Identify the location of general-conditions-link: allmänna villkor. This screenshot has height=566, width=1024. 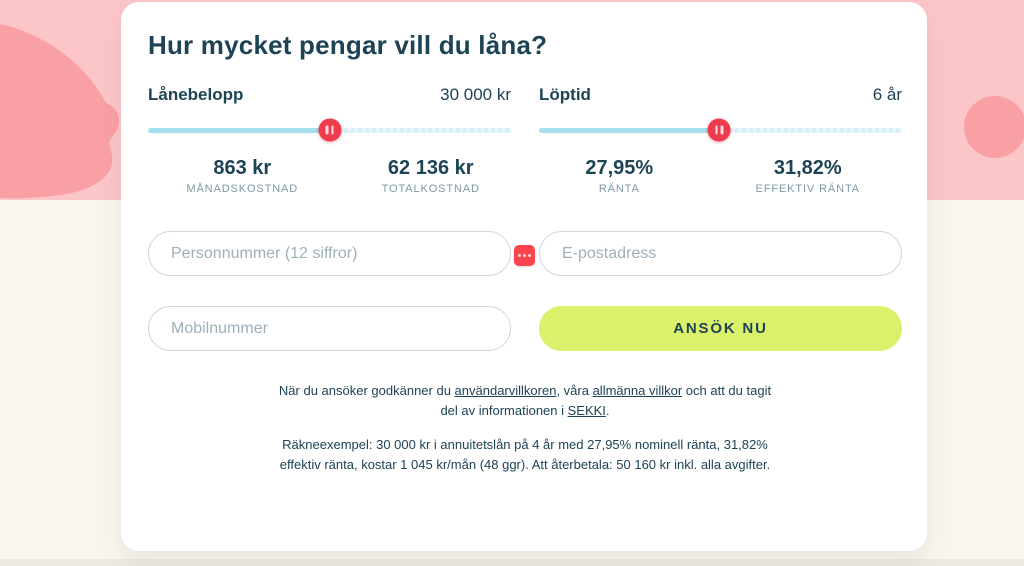
(637, 390).